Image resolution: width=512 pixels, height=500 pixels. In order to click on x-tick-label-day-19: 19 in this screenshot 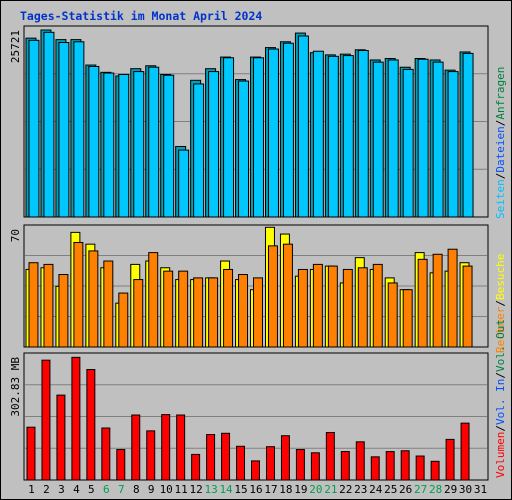, I will do `click(300, 489)`.